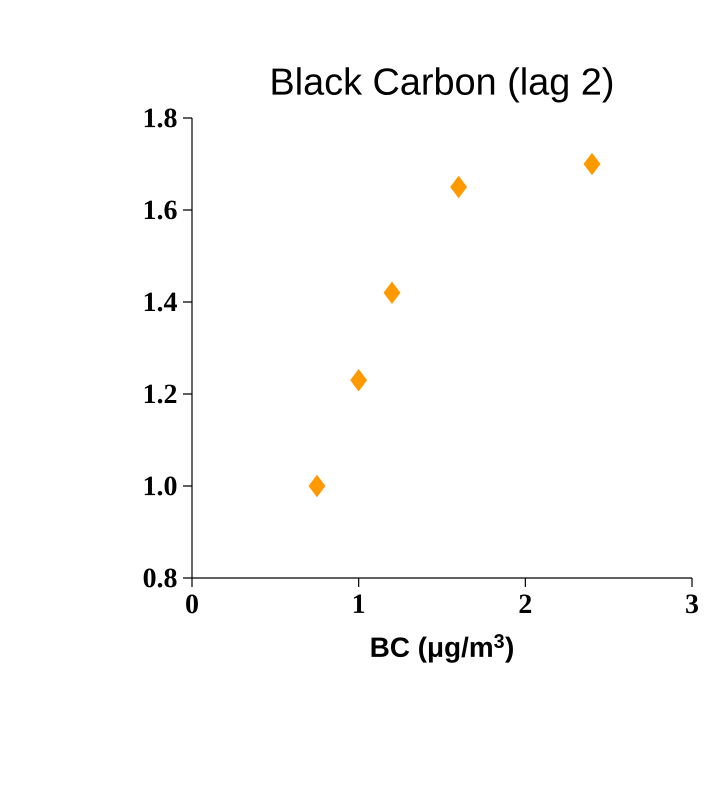 This screenshot has height=802, width=717. Describe the element at coordinates (160, 210) in the screenshot. I see `y-tick-label: 1.6` at that location.